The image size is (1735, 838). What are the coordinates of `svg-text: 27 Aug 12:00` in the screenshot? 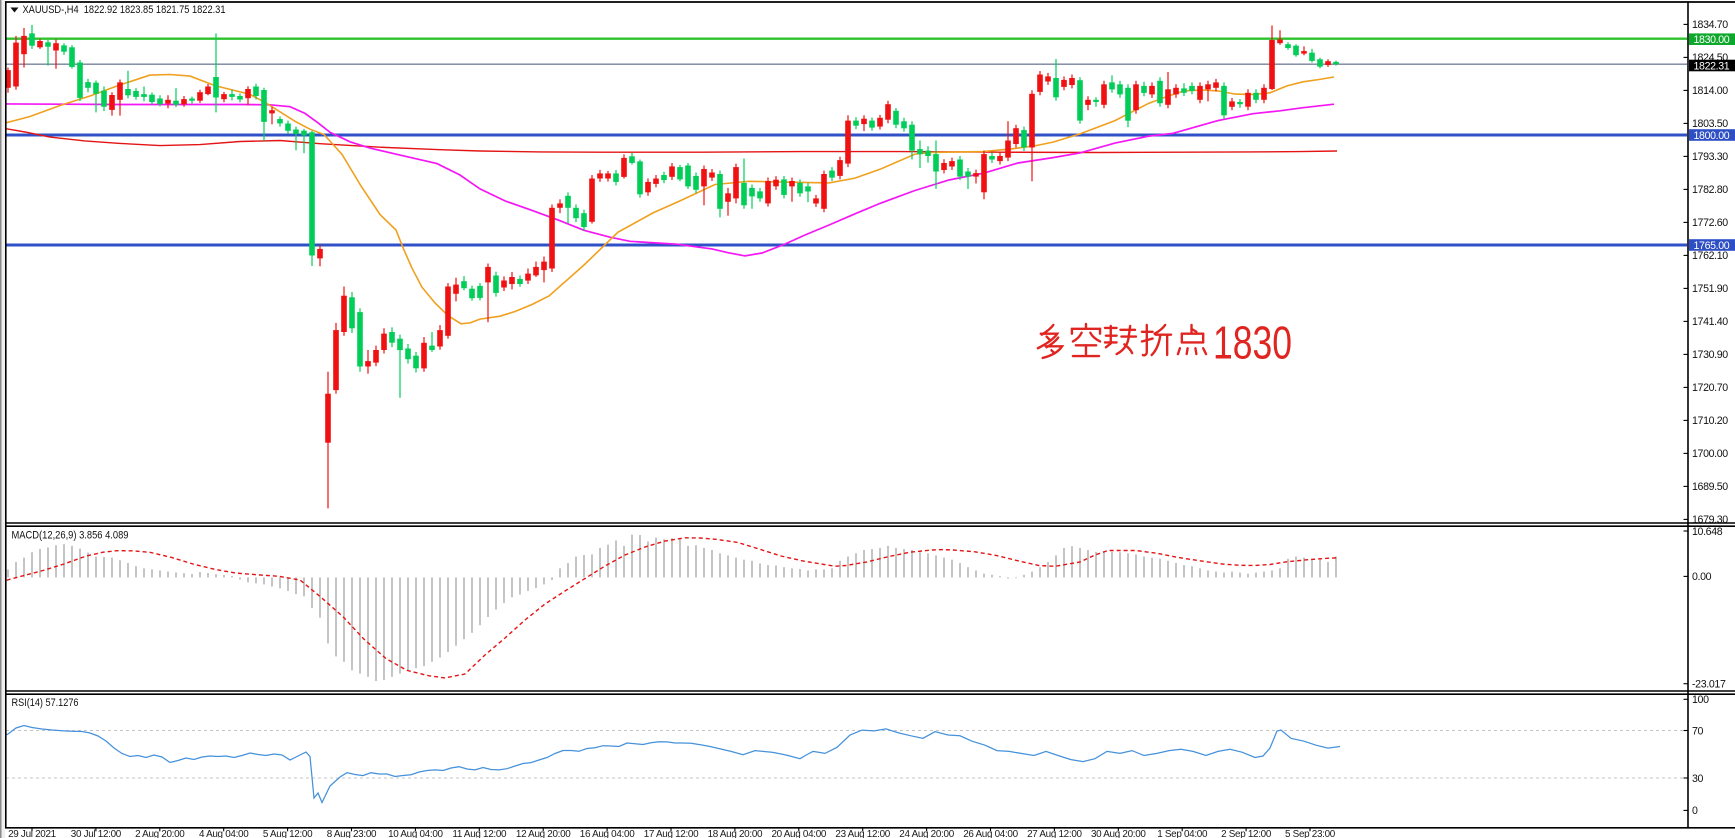 It's located at (1054, 833).